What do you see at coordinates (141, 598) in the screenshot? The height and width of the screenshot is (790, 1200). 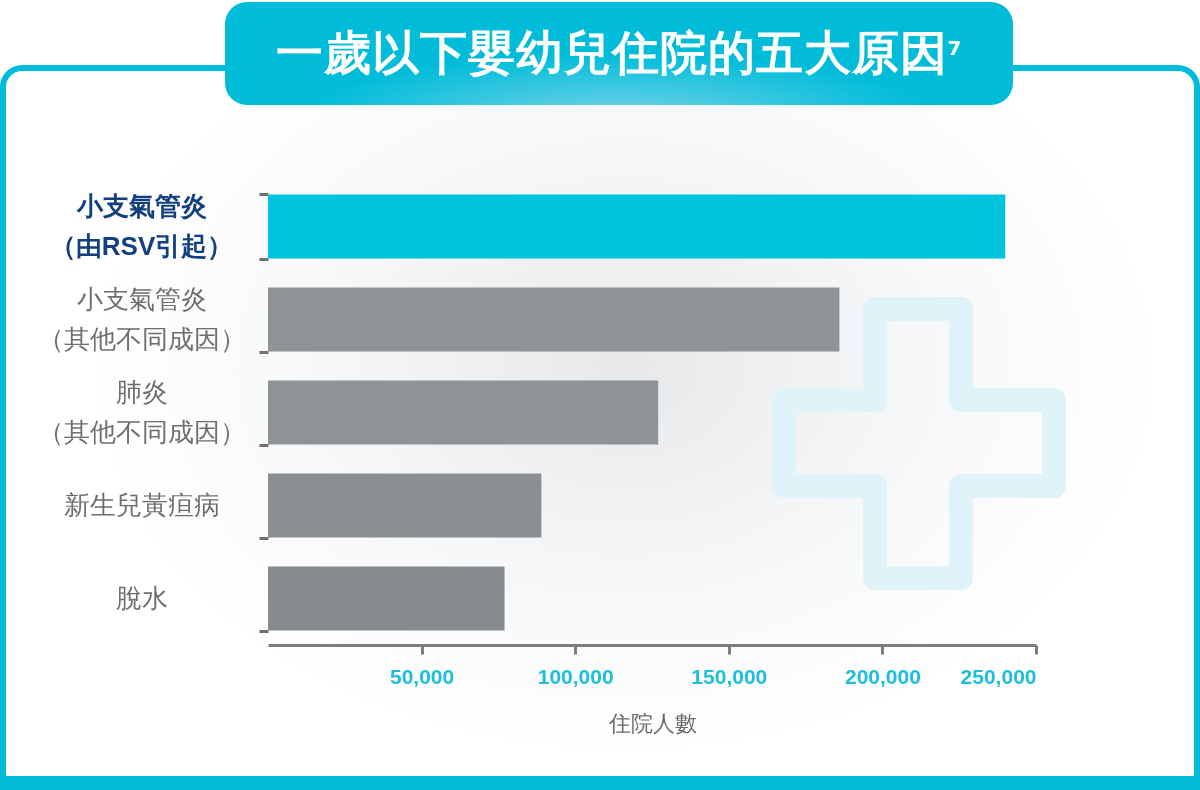 I see `y-tick-label: 脫水` at bounding box center [141, 598].